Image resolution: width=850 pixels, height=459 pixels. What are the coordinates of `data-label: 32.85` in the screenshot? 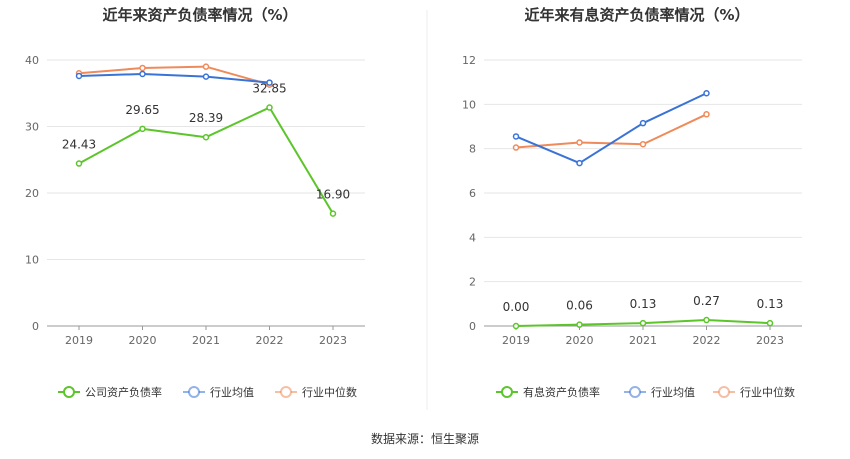 It's located at (269, 89).